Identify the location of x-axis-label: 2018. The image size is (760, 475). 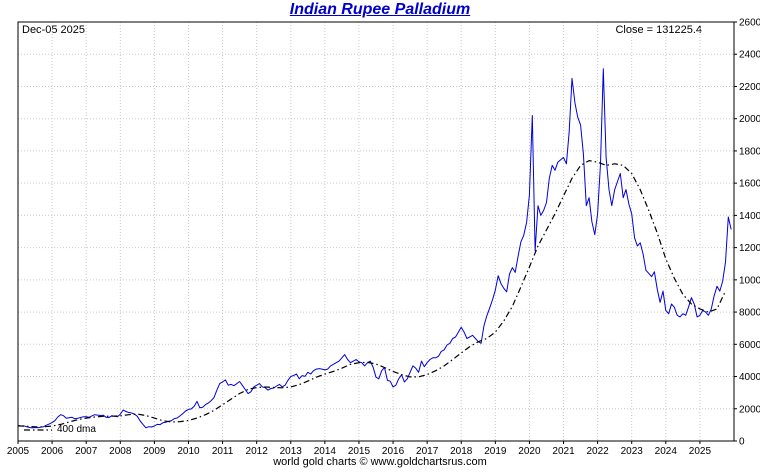
(461, 451).